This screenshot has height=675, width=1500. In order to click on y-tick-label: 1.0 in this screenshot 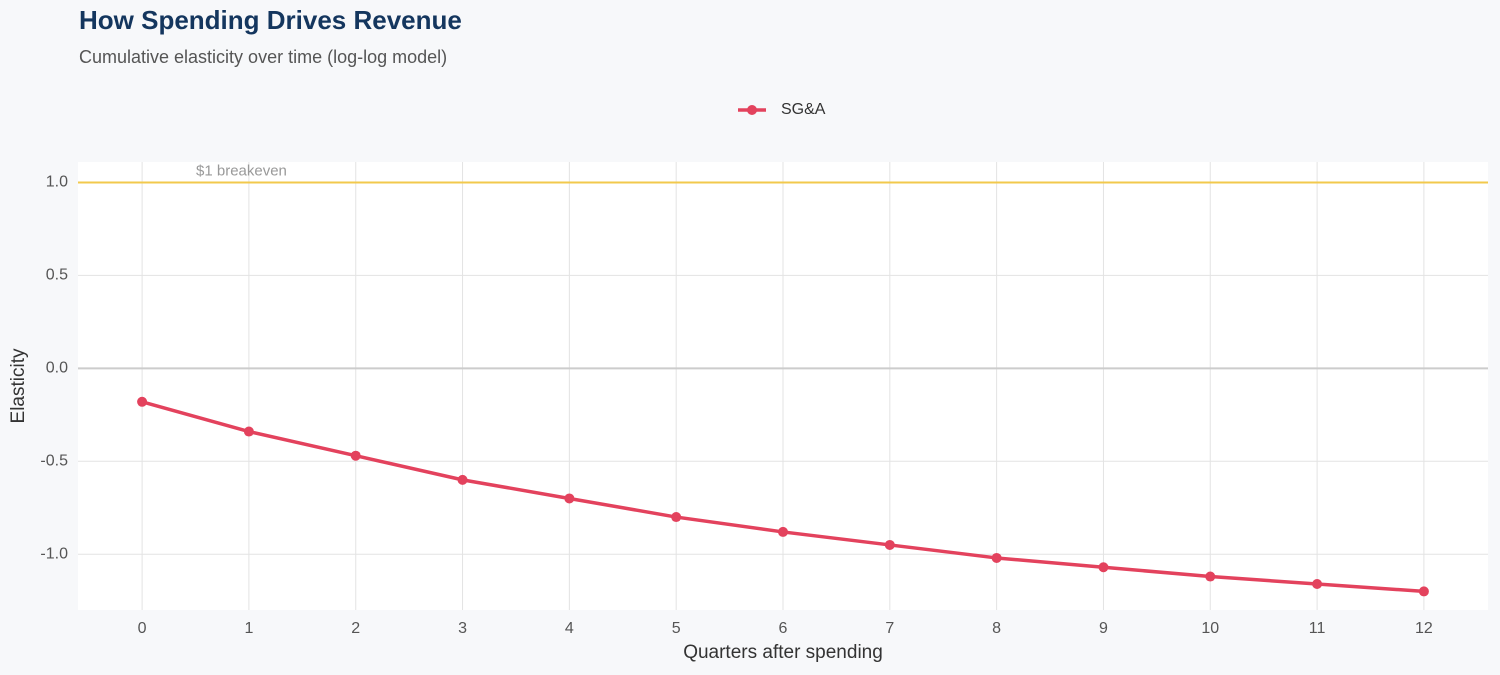, I will do `click(57, 182)`.